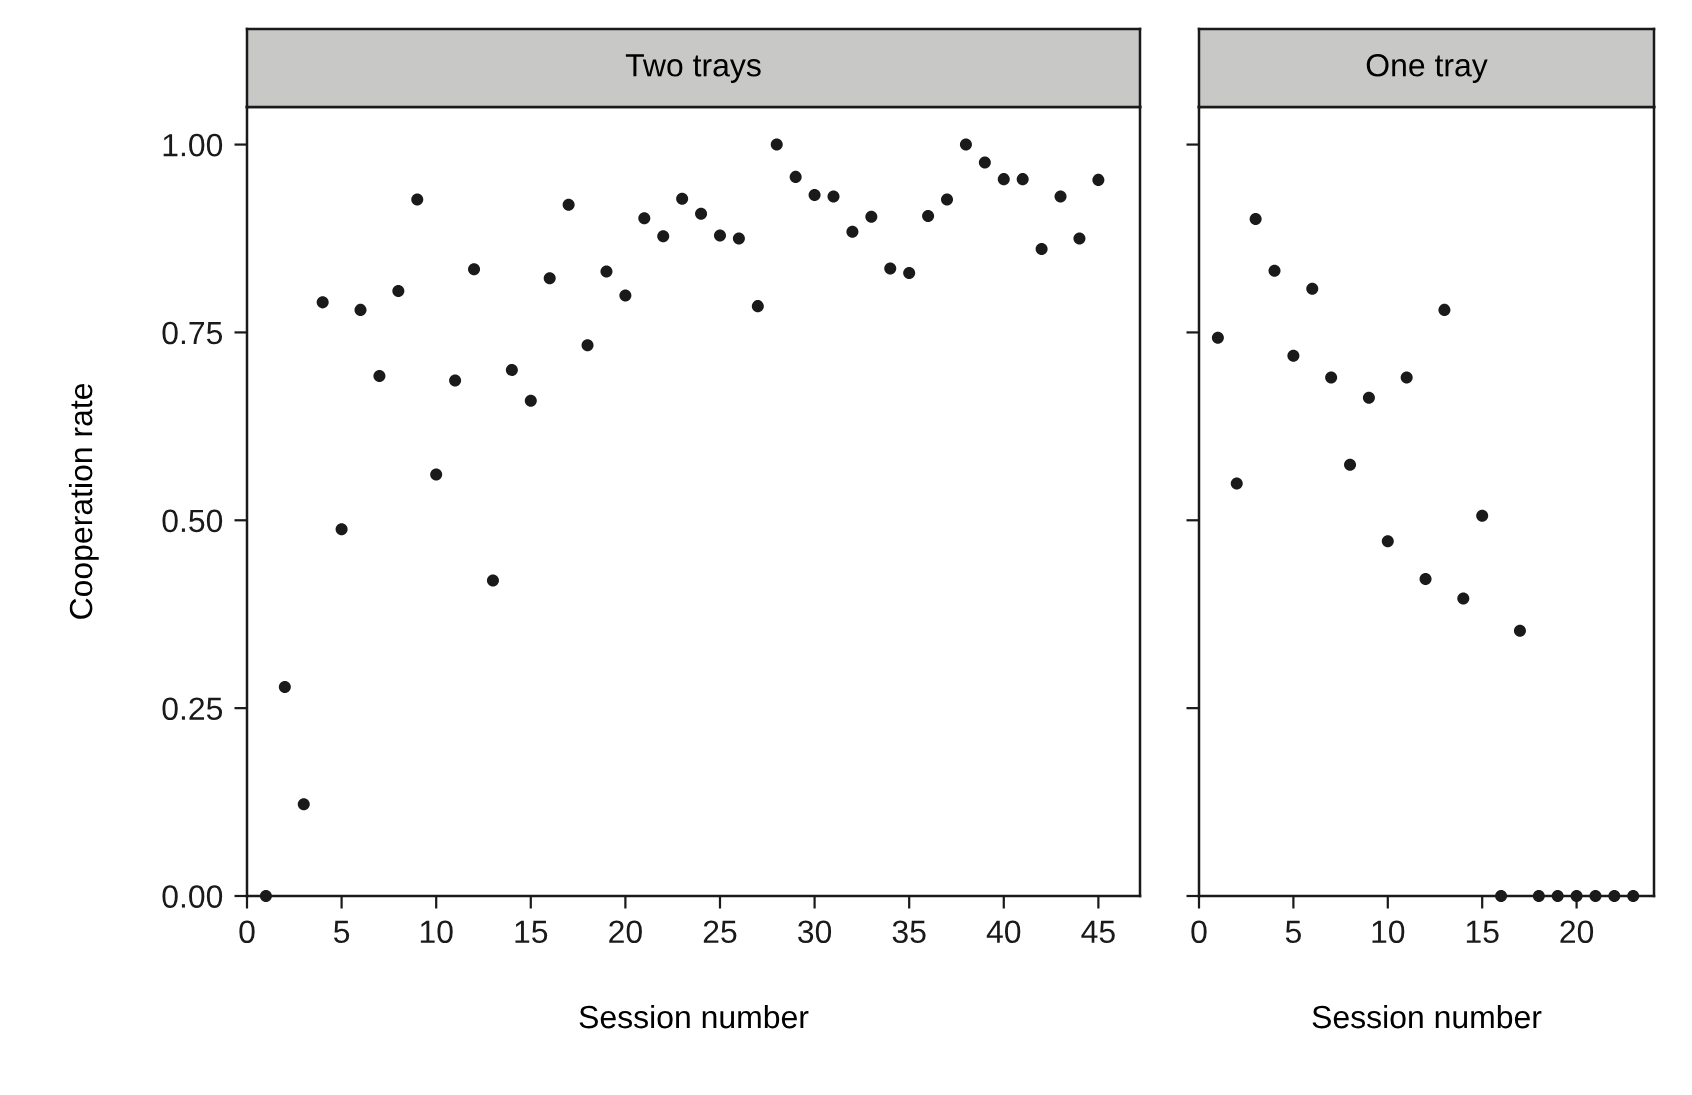 The image size is (1692, 1095). What do you see at coordinates (720, 932) in the screenshot?
I see `x-tick-label: 25` at bounding box center [720, 932].